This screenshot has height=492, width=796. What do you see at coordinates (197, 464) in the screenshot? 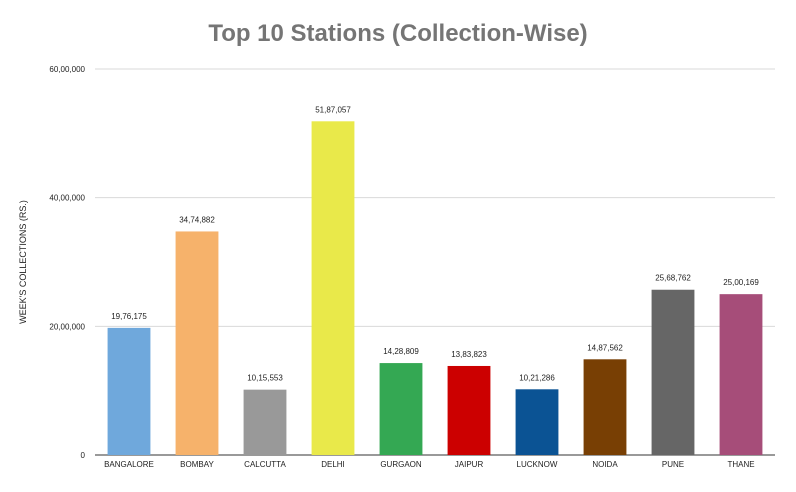
I see `x-tick-label: BOMBAY` at bounding box center [197, 464].